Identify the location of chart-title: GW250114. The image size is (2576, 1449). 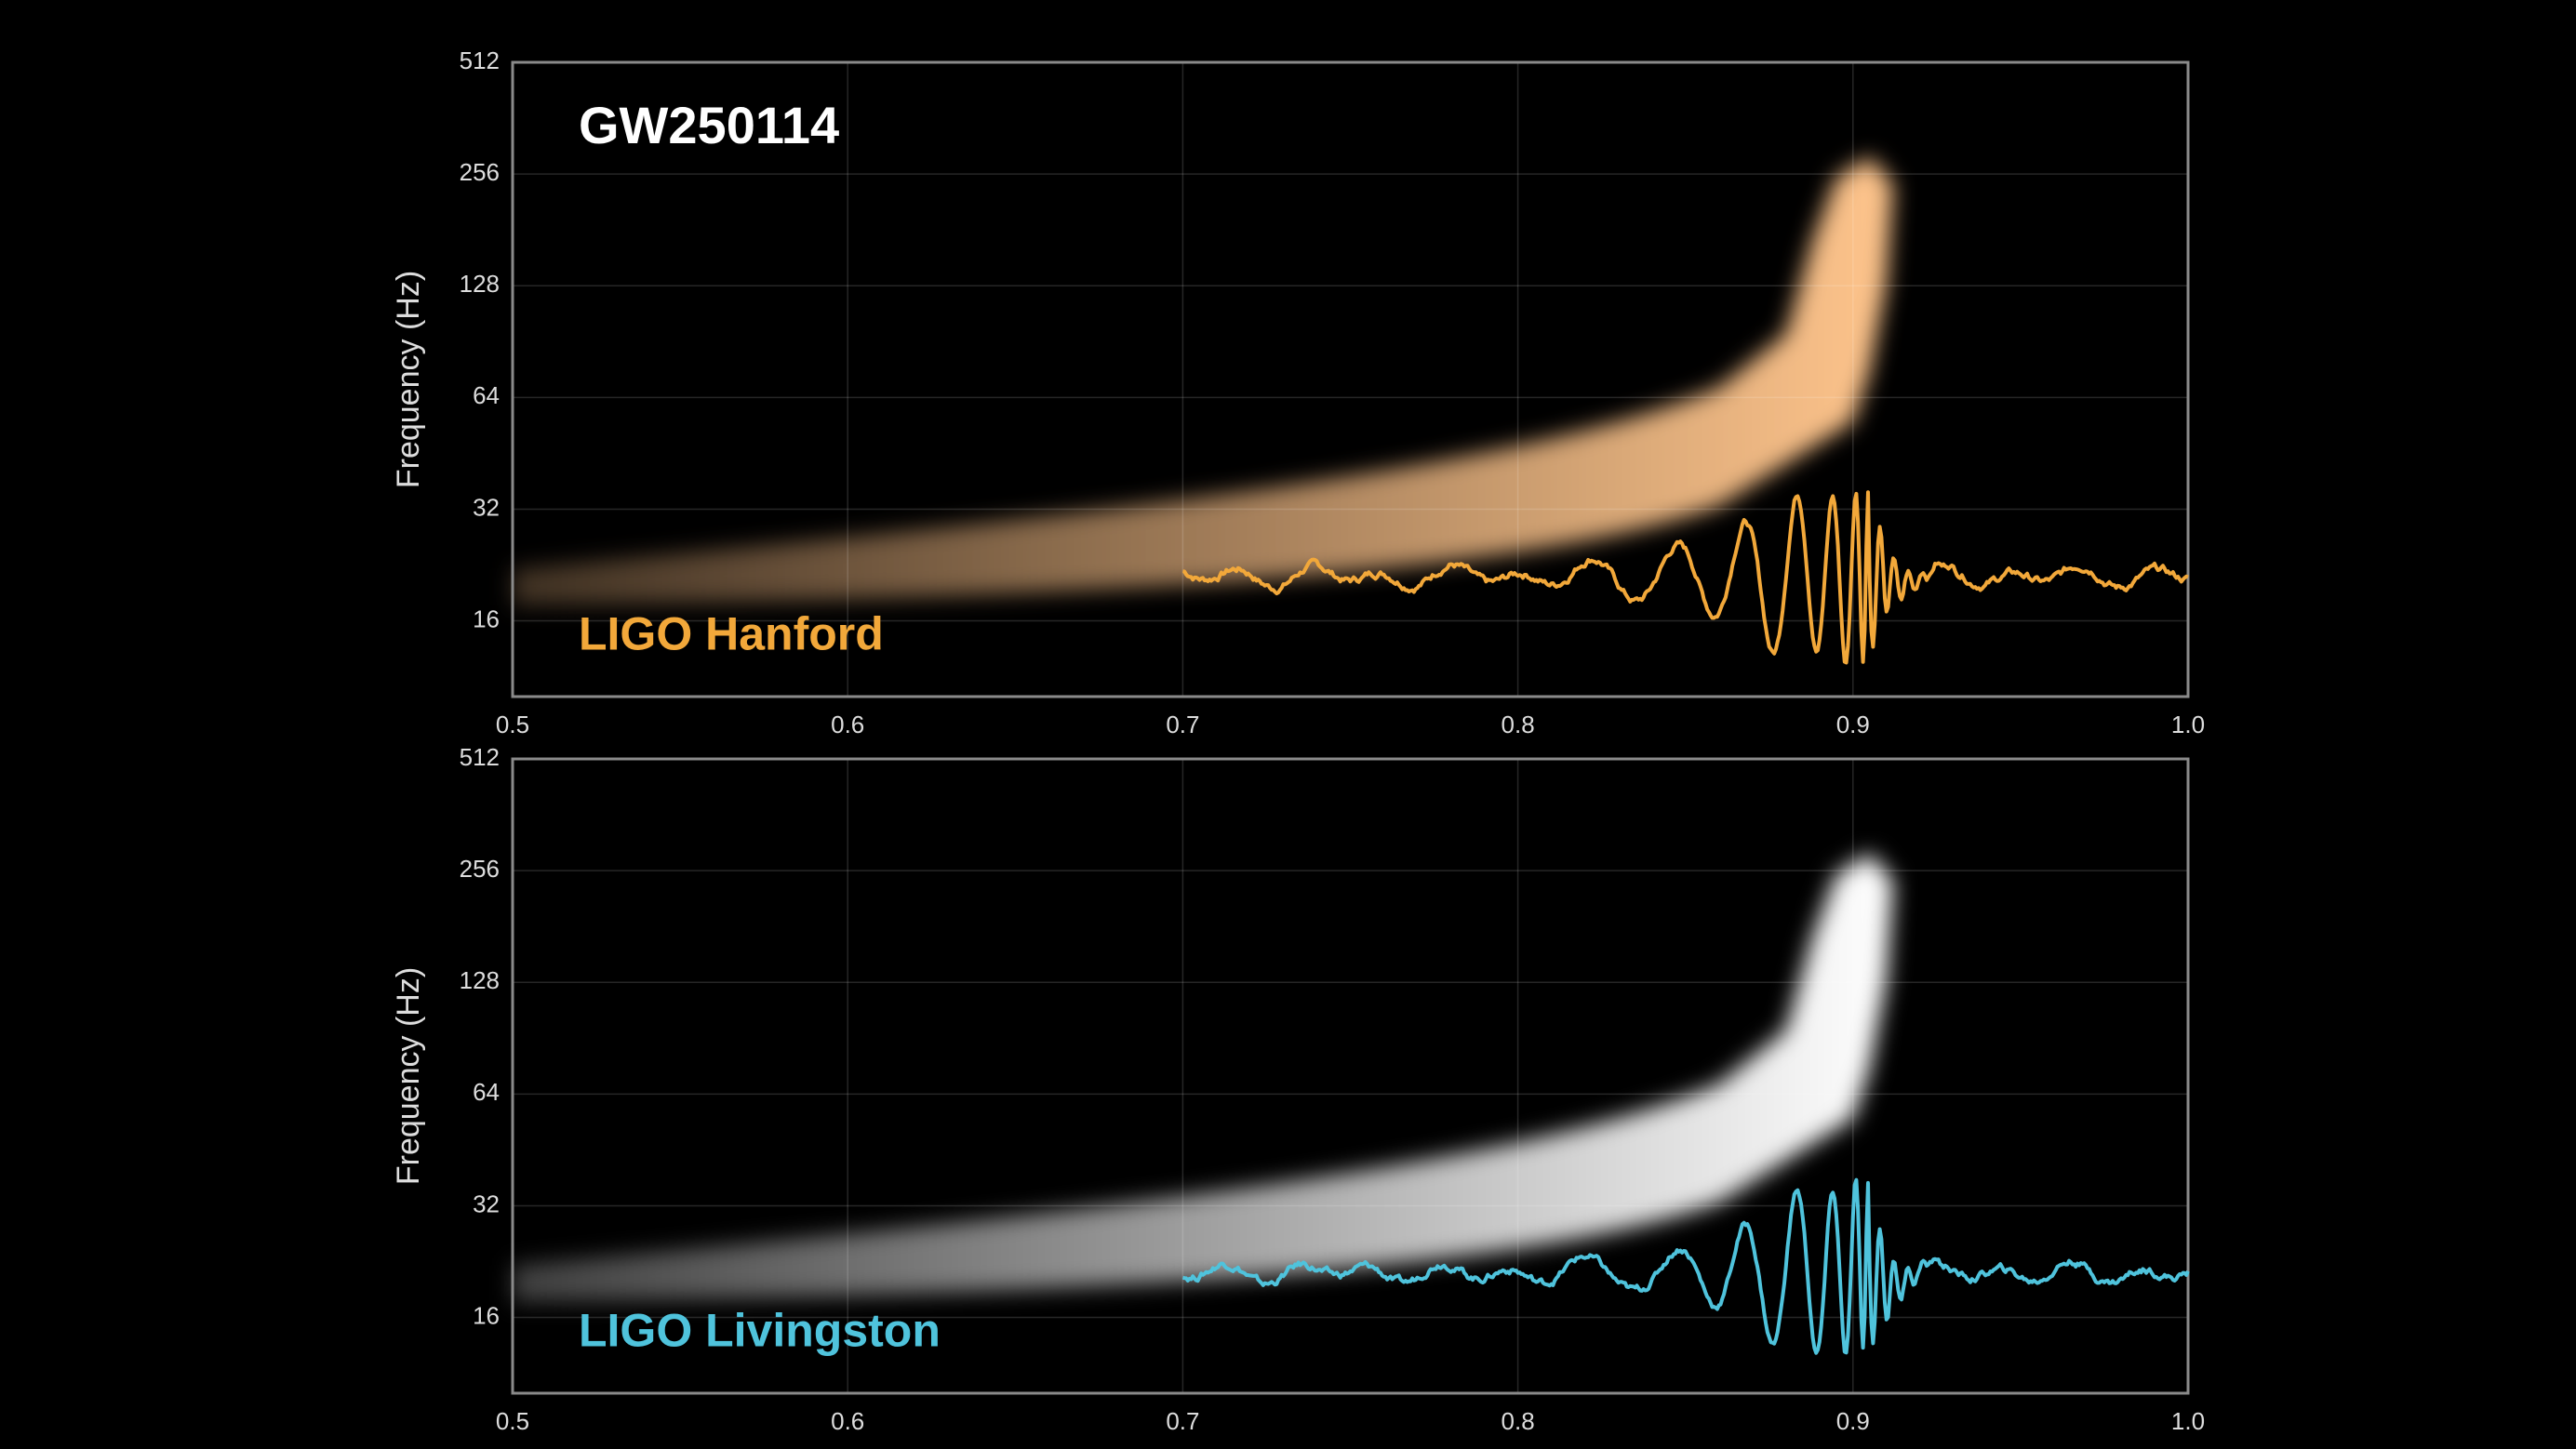
(709, 125).